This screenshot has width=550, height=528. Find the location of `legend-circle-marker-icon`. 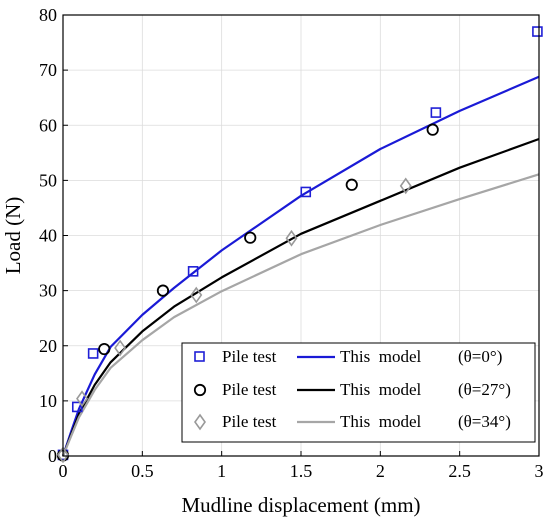

legend-circle-marker-icon is located at coordinates (200, 390).